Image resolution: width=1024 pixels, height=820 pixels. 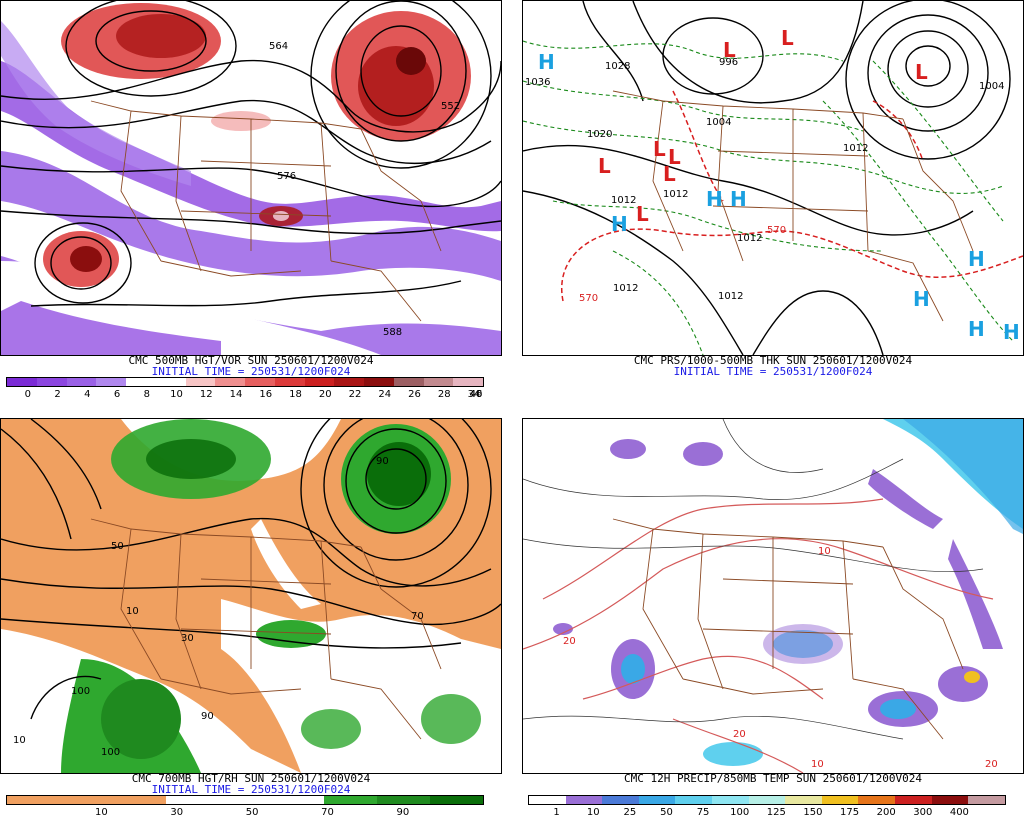 What do you see at coordinates (252, 812) in the screenshot?
I see `colorbar-tick-label: 50` at bounding box center [252, 812].